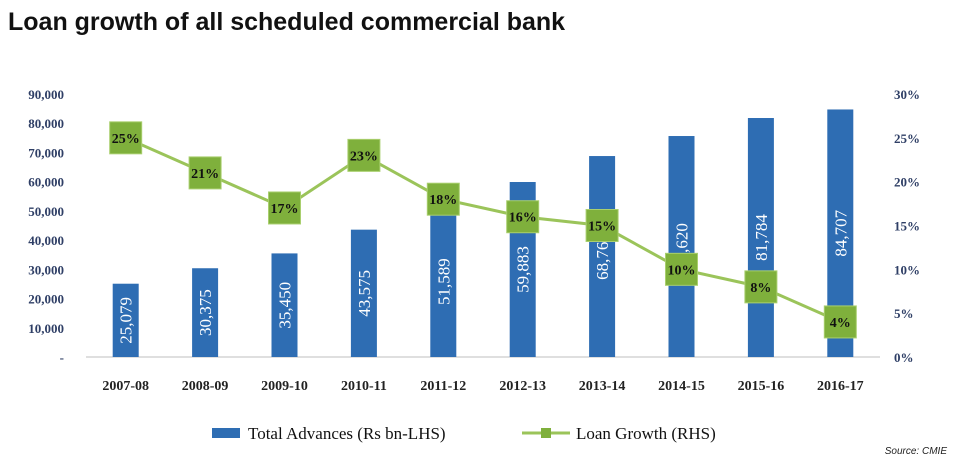 The width and height of the screenshot is (961, 470). I want to click on line-point-label: 23%, so click(364, 156).